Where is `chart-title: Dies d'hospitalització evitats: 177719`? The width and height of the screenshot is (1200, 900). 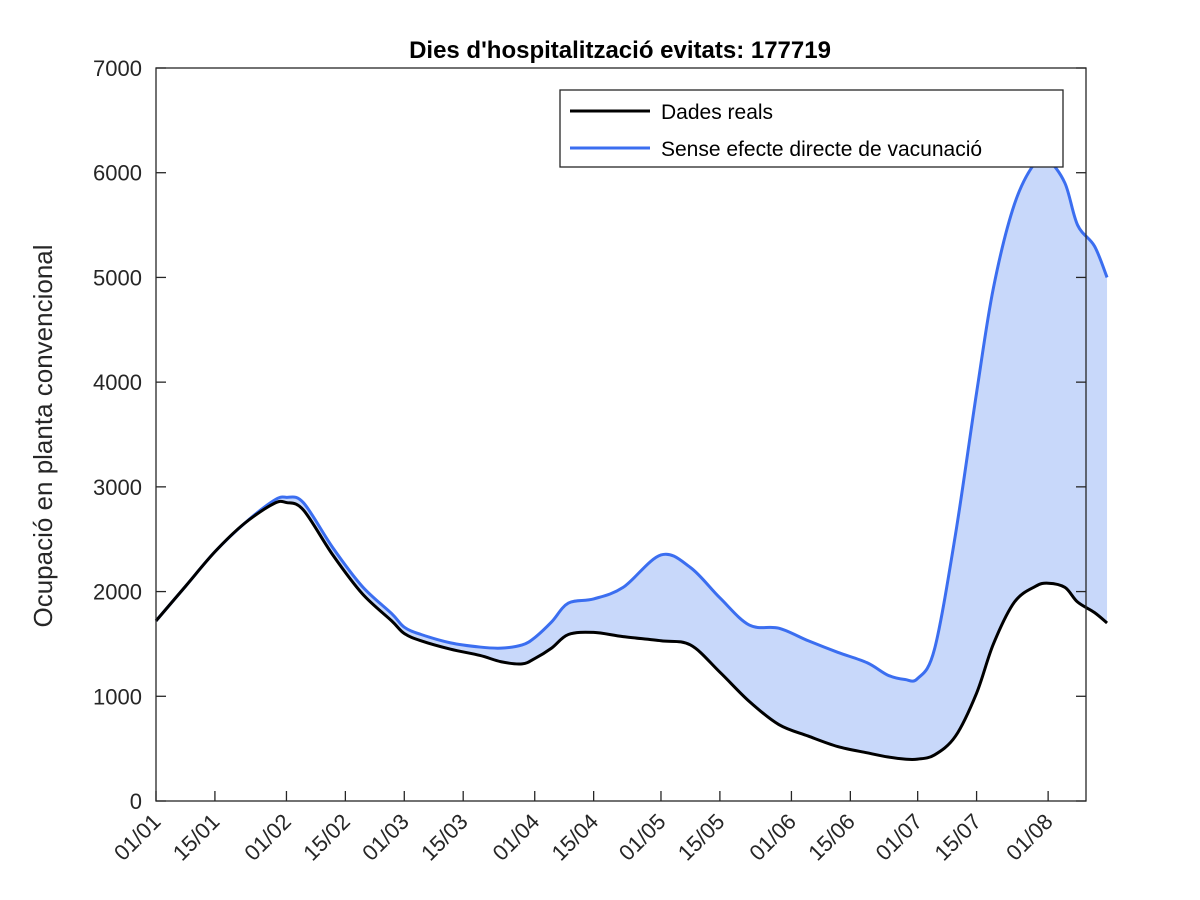
chart-title: Dies d'hospitalització evitats: 177719 is located at coordinates (620, 50).